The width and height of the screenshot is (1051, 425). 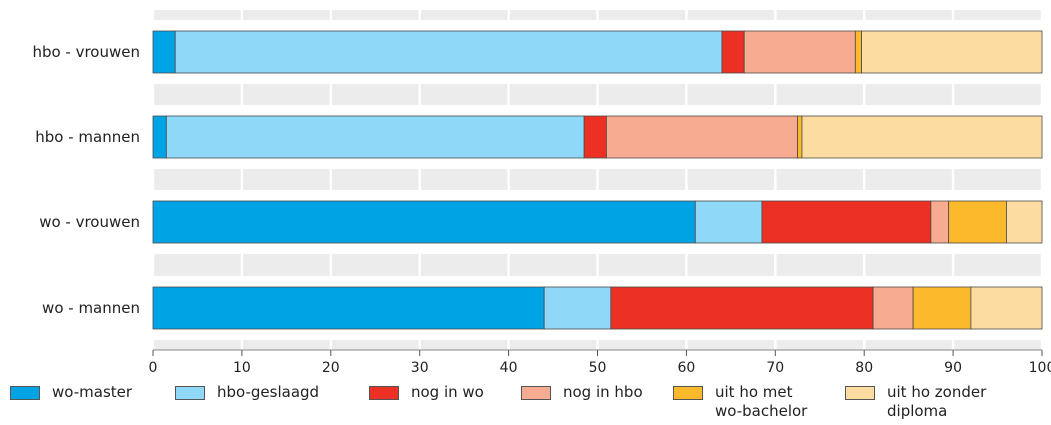 What do you see at coordinates (268, 392) in the screenshot?
I see `legend-label: hbo-geslaagd` at bounding box center [268, 392].